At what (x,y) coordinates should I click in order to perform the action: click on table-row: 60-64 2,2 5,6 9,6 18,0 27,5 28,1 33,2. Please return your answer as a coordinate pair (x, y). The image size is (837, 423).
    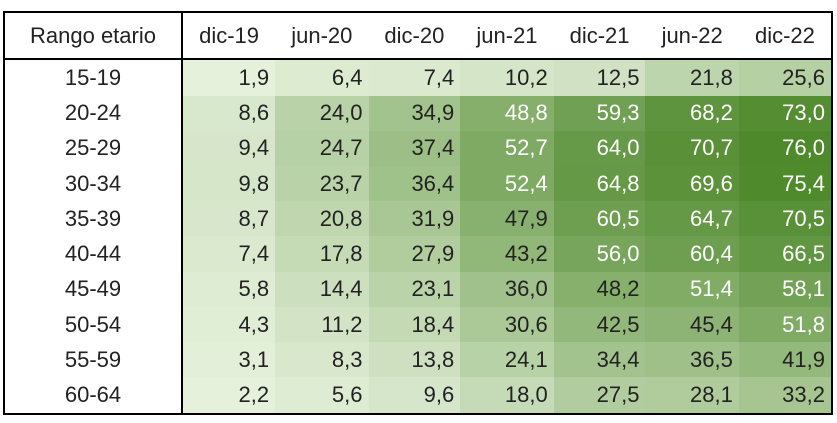
    Looking at the image, I should click on (418, 395).